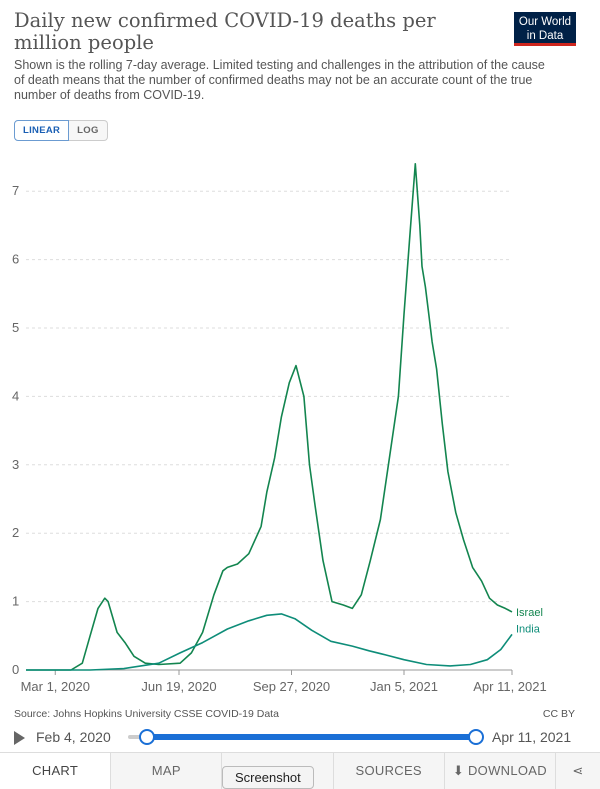 The height and width of the screenshot is (789, 600). I want to click on y-tick-label: 6, so click(15, 259).